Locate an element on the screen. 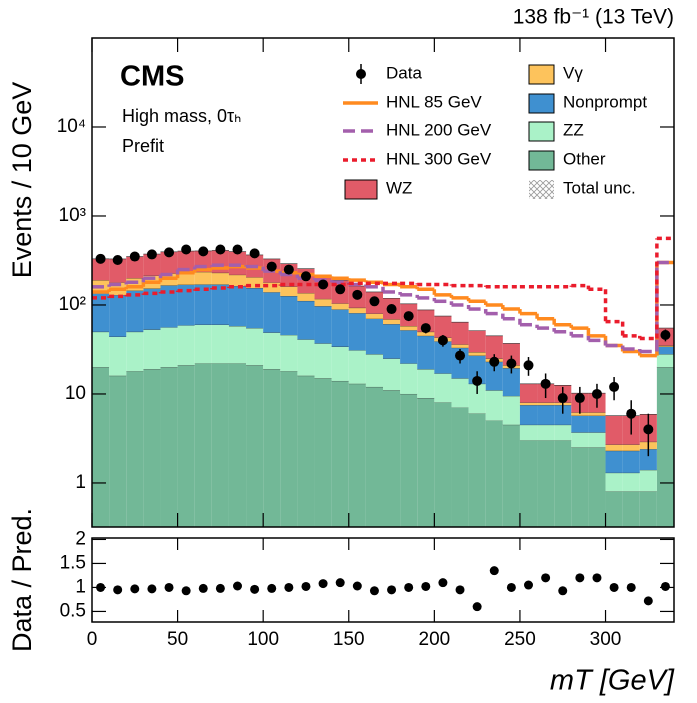  x-tick-label: 100 is located at coordinates (263, 639).